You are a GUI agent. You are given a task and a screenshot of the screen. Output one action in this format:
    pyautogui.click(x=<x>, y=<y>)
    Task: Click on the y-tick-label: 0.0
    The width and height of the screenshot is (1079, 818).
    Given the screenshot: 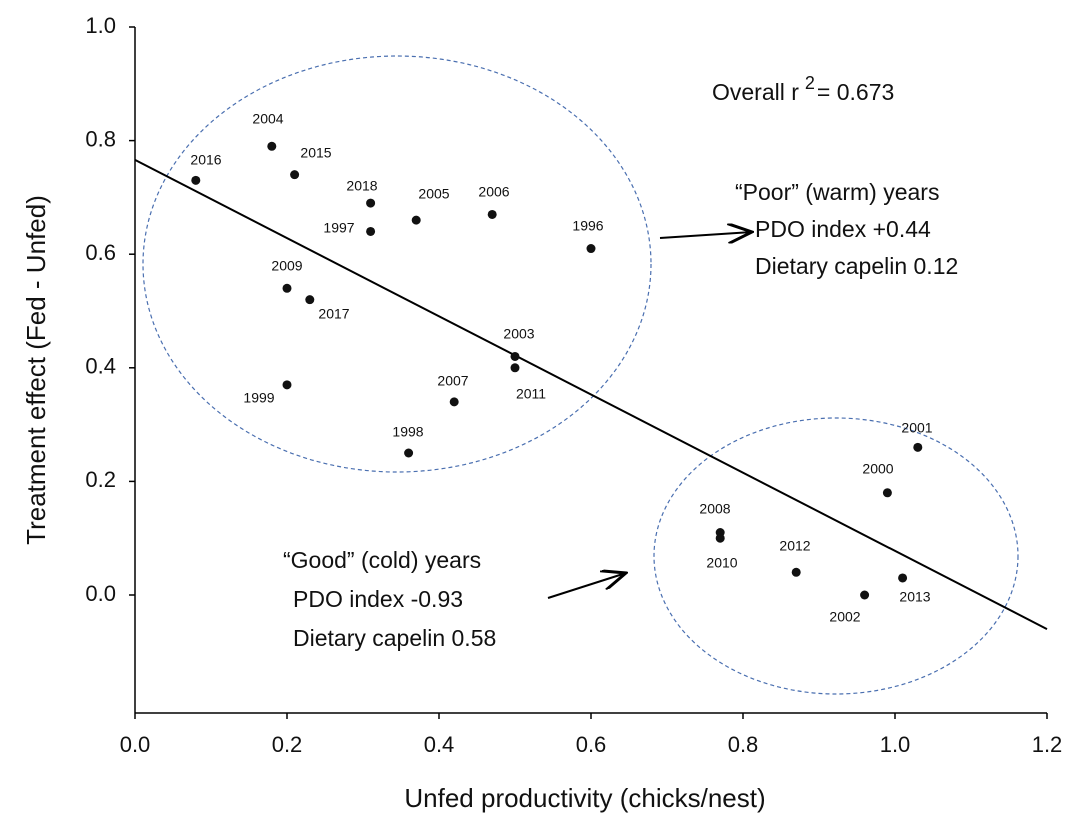 What is the action you would take?
    pyautogui.click(x=100, y=593)
    